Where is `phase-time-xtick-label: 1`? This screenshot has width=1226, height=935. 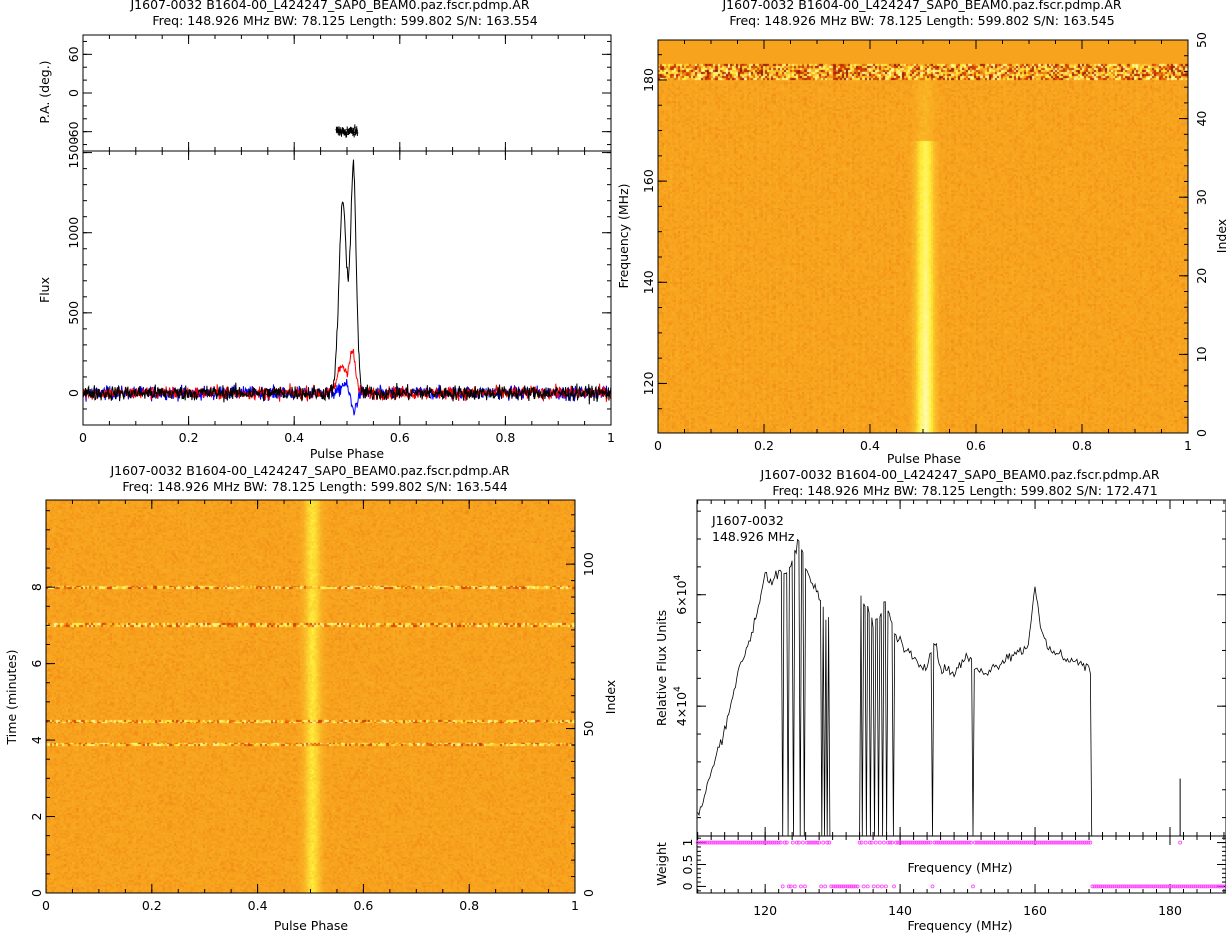
phase-time-xtick-label: 1 is located at coordinates (575, 905).